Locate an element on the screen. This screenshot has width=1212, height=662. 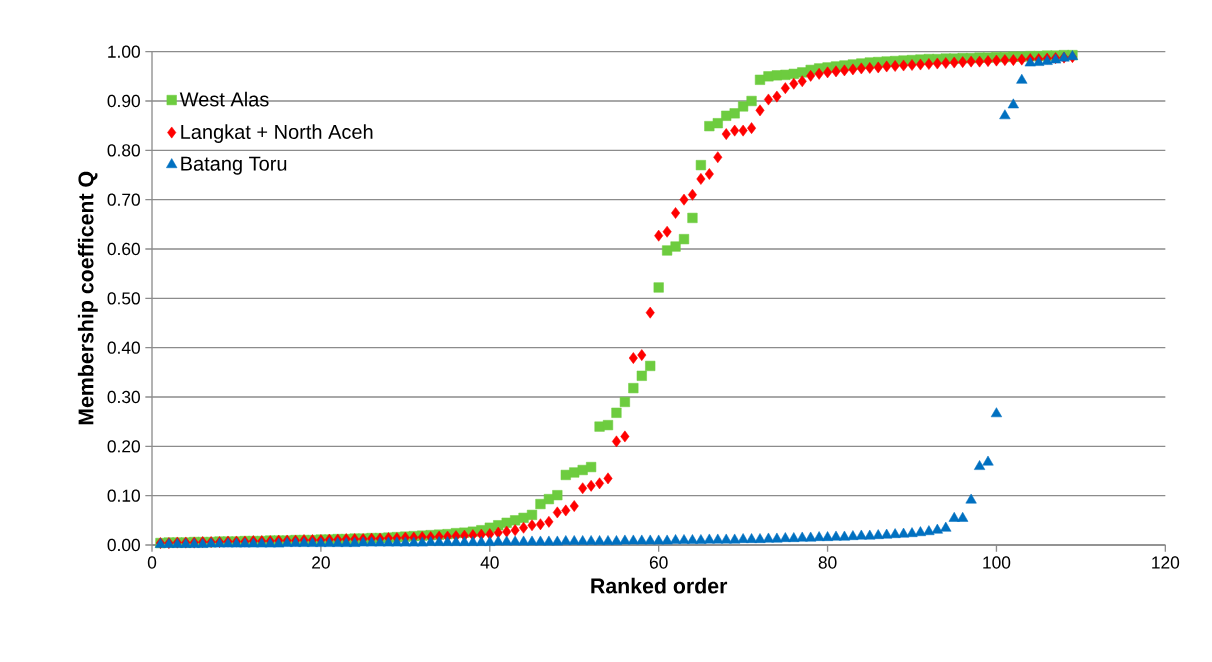
y-tick-label: 0.70 is located at coordinates (123, 199).